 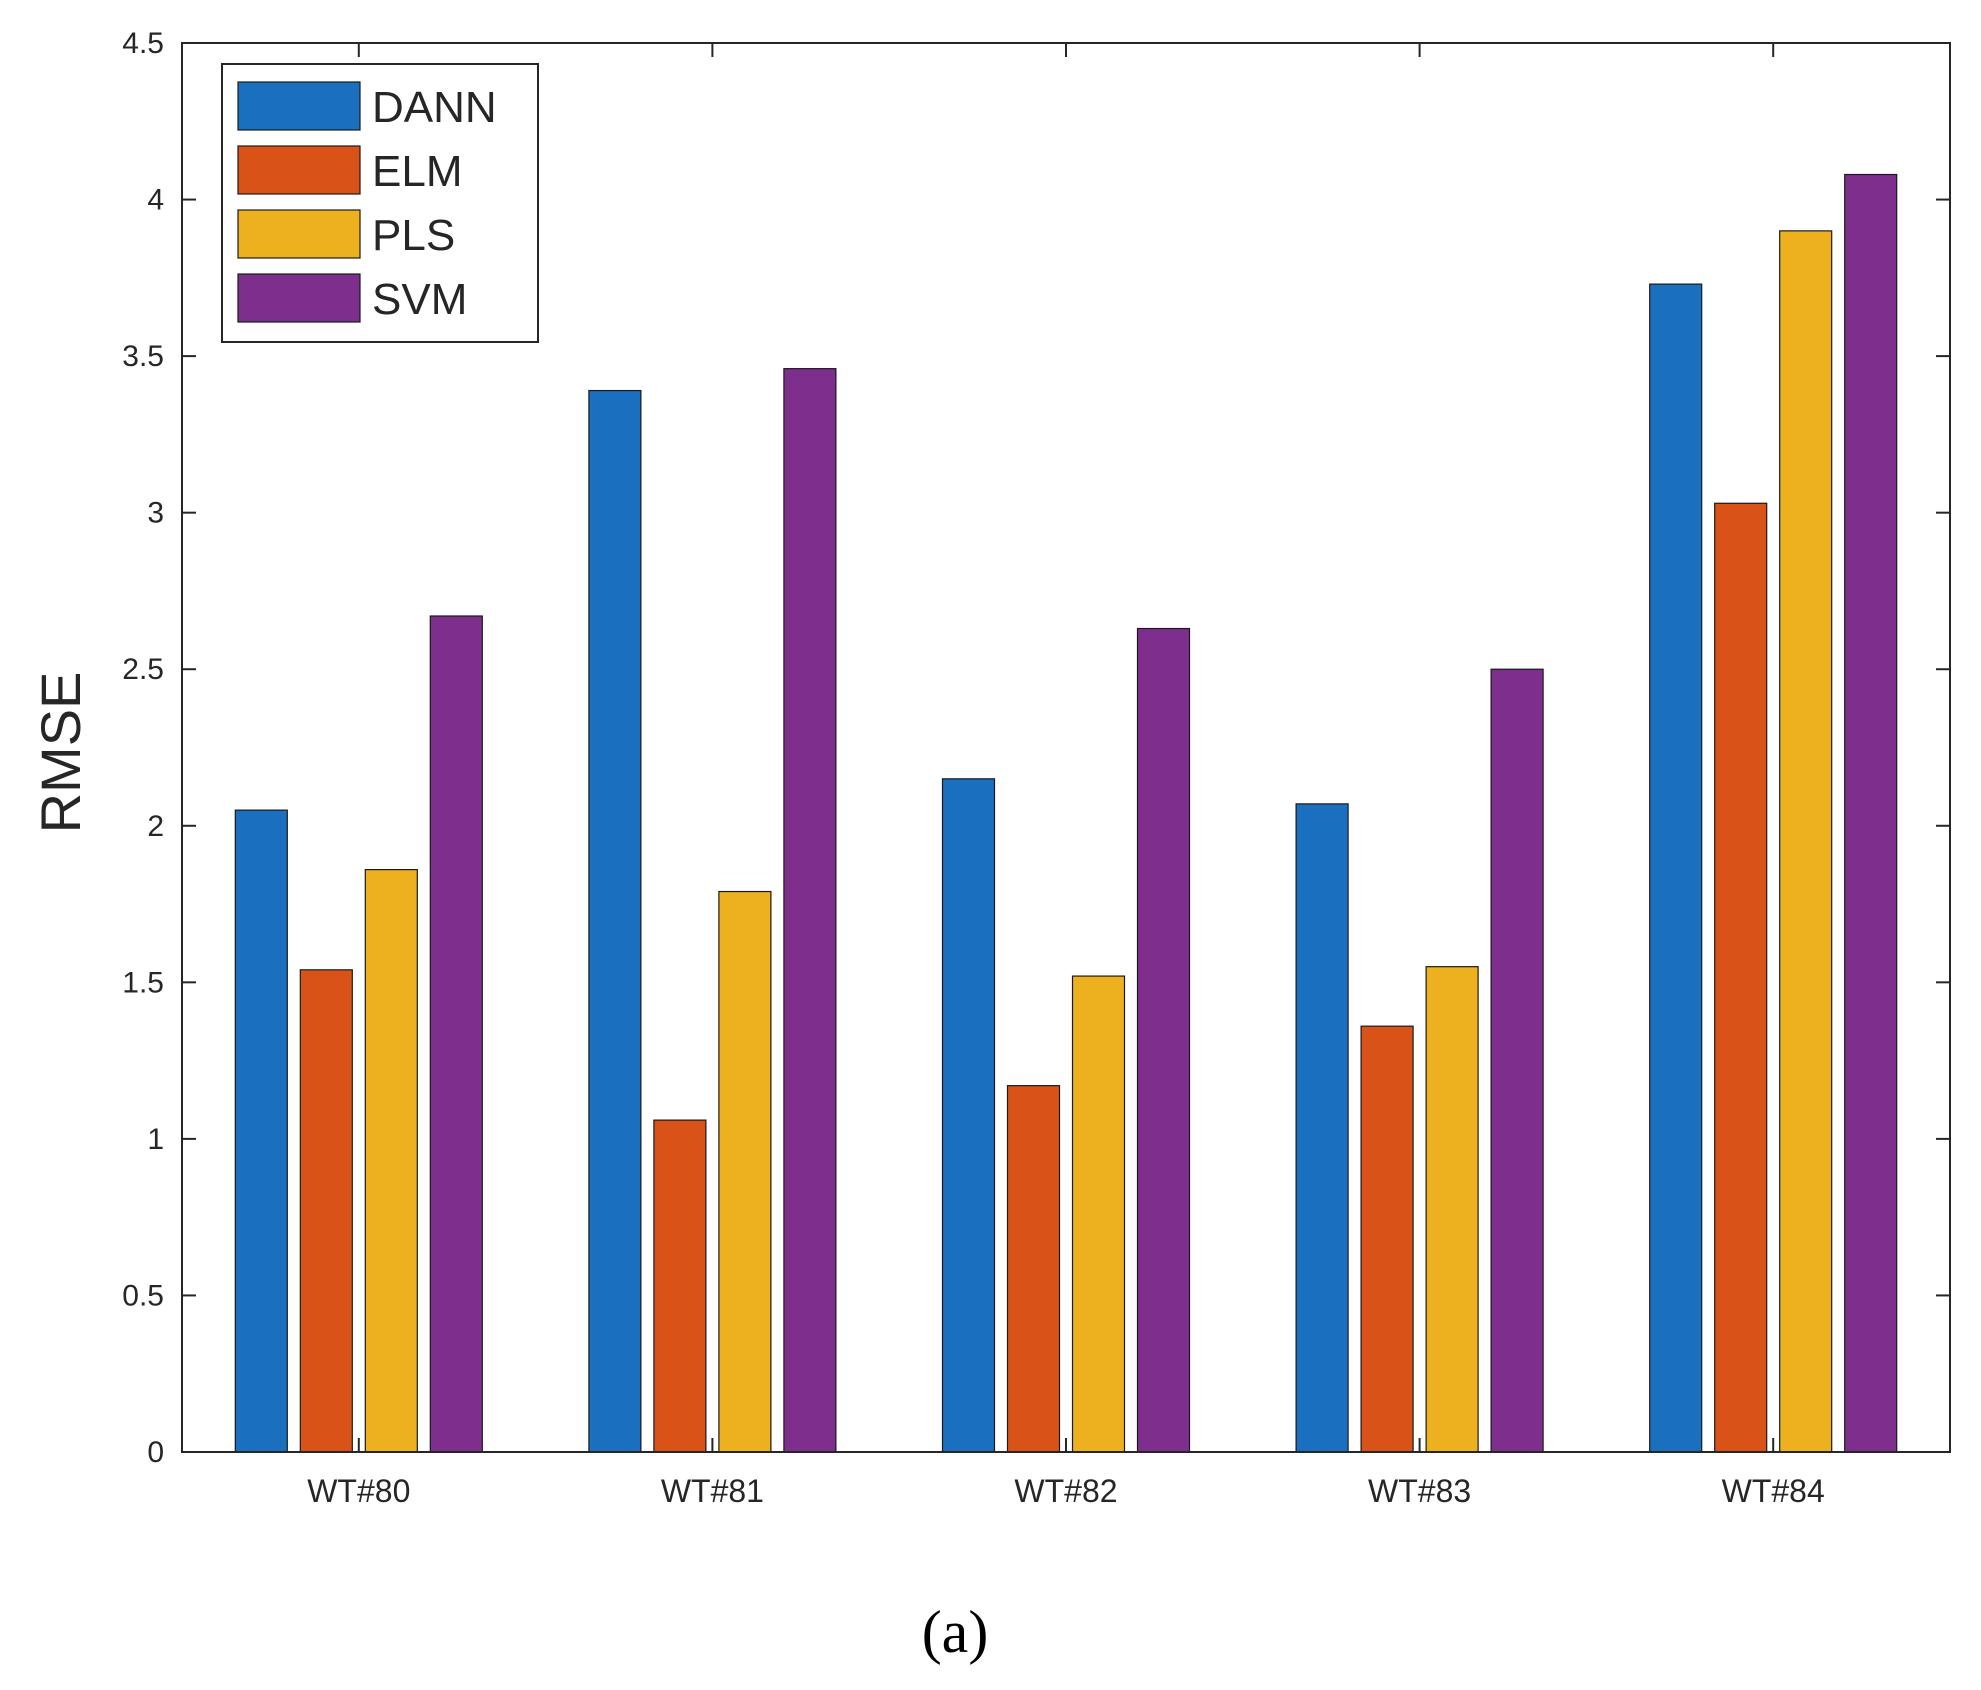 What do you see at coordinates (155, 1139) in the screenshot?
I see `y-tick-label: 1` at bounding box center [155, 1139].